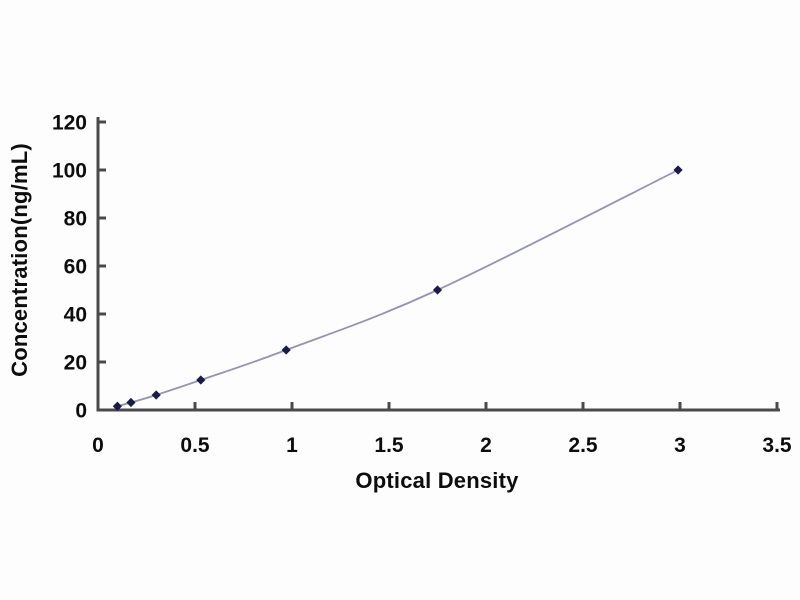 The height and width of the screenshot is (600, 800). I want to click on y-tick-label: 60, so click(75, 267).